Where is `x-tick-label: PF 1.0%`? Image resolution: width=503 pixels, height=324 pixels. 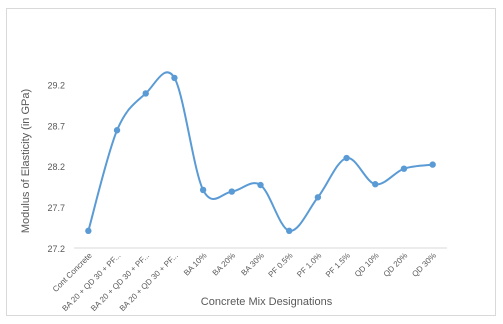 x-tick-label: PF 1.0% is located at coordinates (309, 265).